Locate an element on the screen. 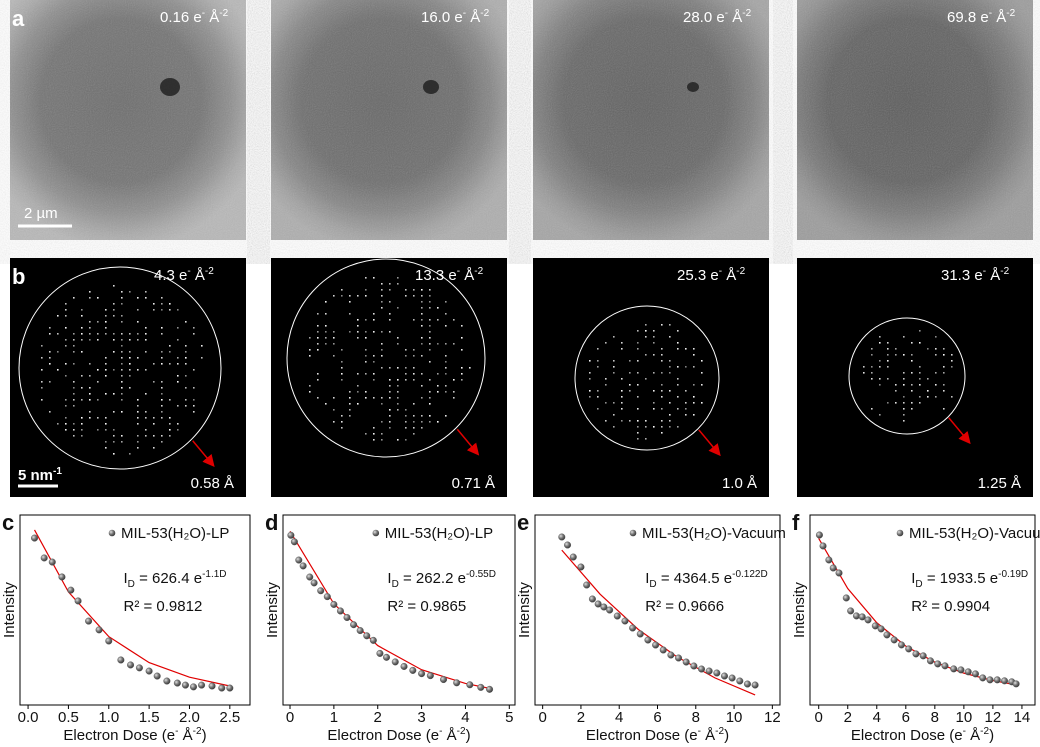 This screenshot has height=747, width=1040. legend-label: MIL-53(H₂O)-LP is located at coordinates (175, 533).